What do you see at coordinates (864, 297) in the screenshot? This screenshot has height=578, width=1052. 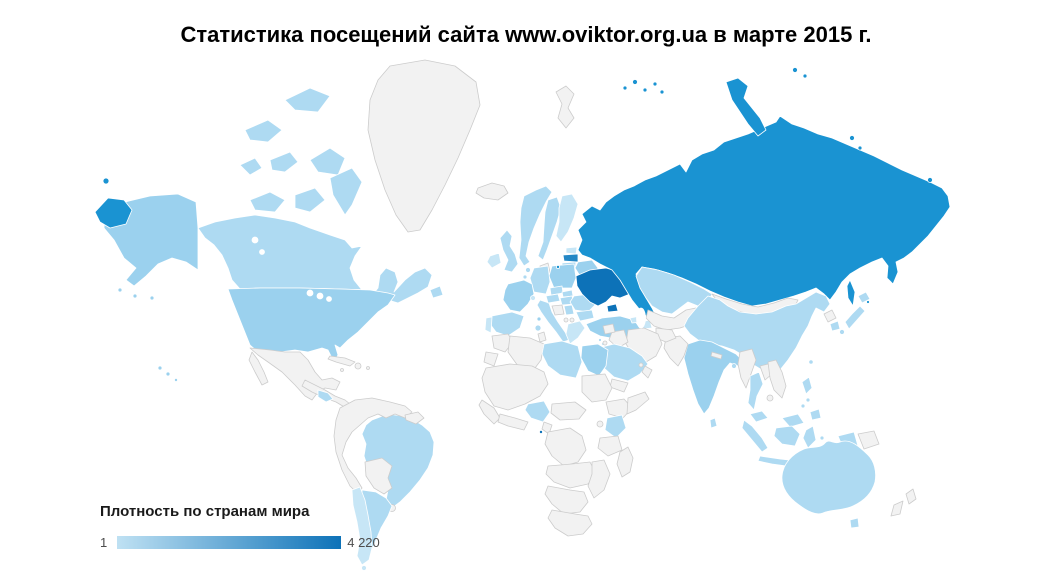 I see `country-japan-hokkaido` at bounding box center [864, 297].